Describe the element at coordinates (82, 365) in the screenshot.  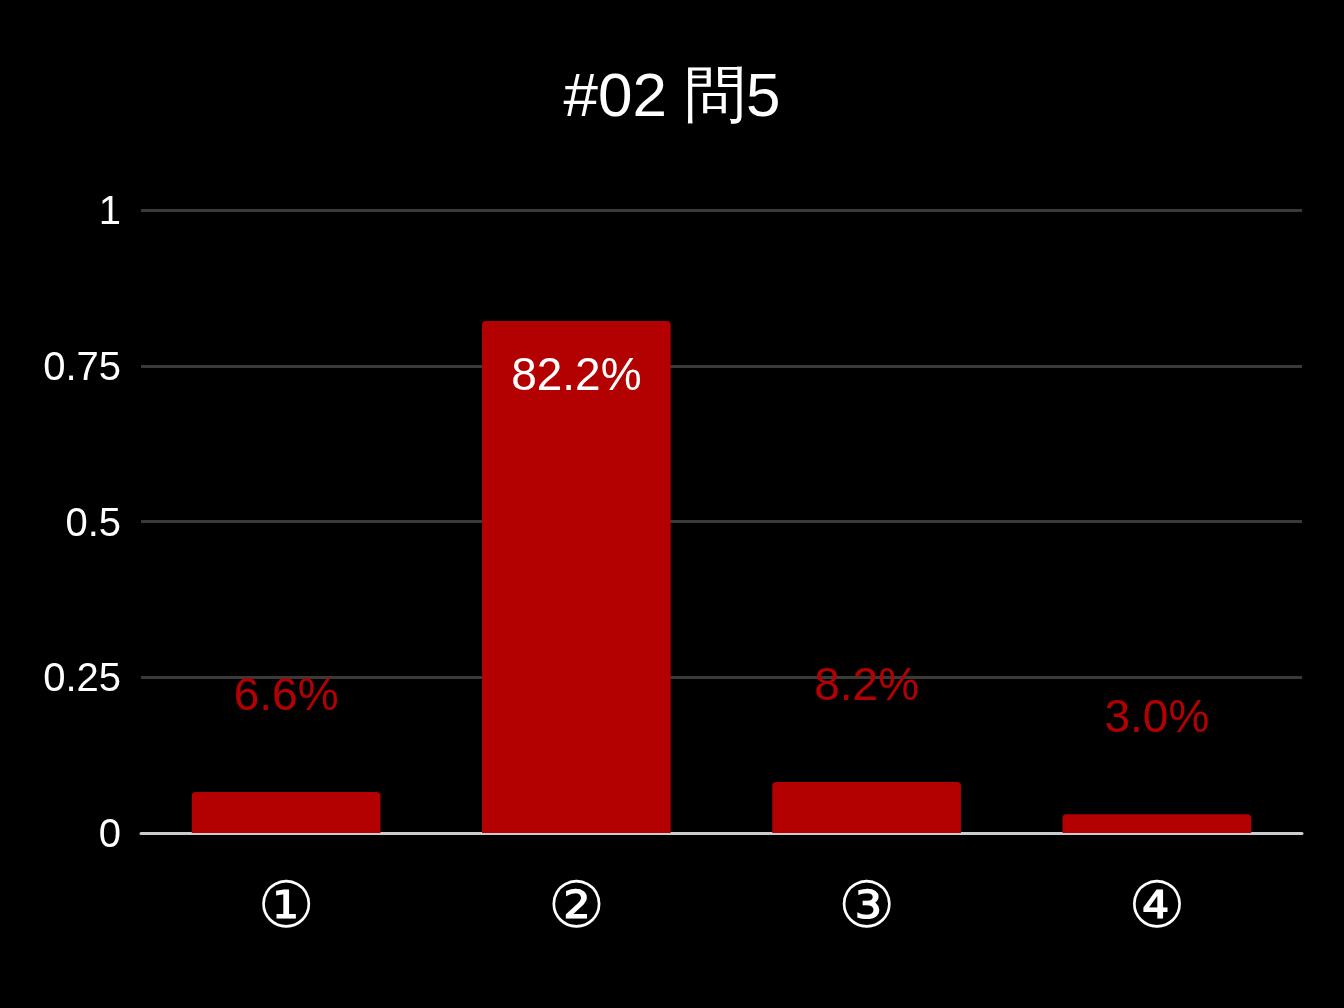
I see `y-tick-label: 0.75` at that location.